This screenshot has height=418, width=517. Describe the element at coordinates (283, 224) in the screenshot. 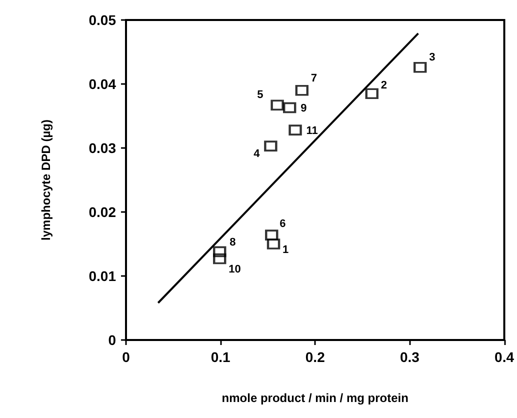

I see `annotation: 6` at that location.